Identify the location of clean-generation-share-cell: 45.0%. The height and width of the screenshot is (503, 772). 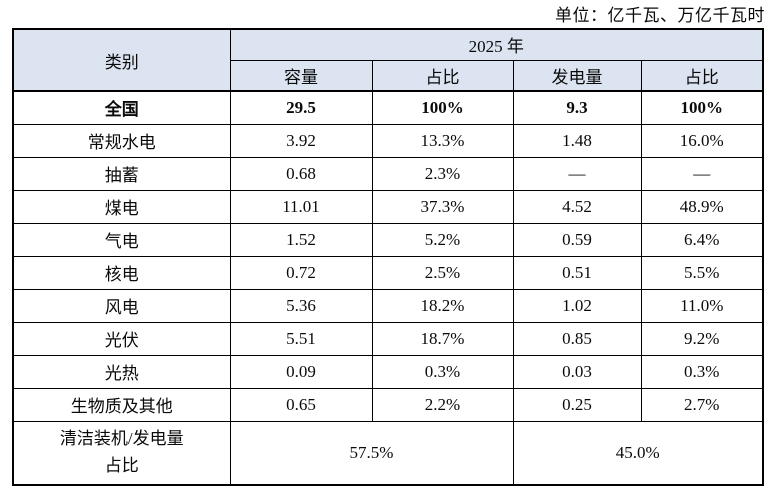
(638, 453).